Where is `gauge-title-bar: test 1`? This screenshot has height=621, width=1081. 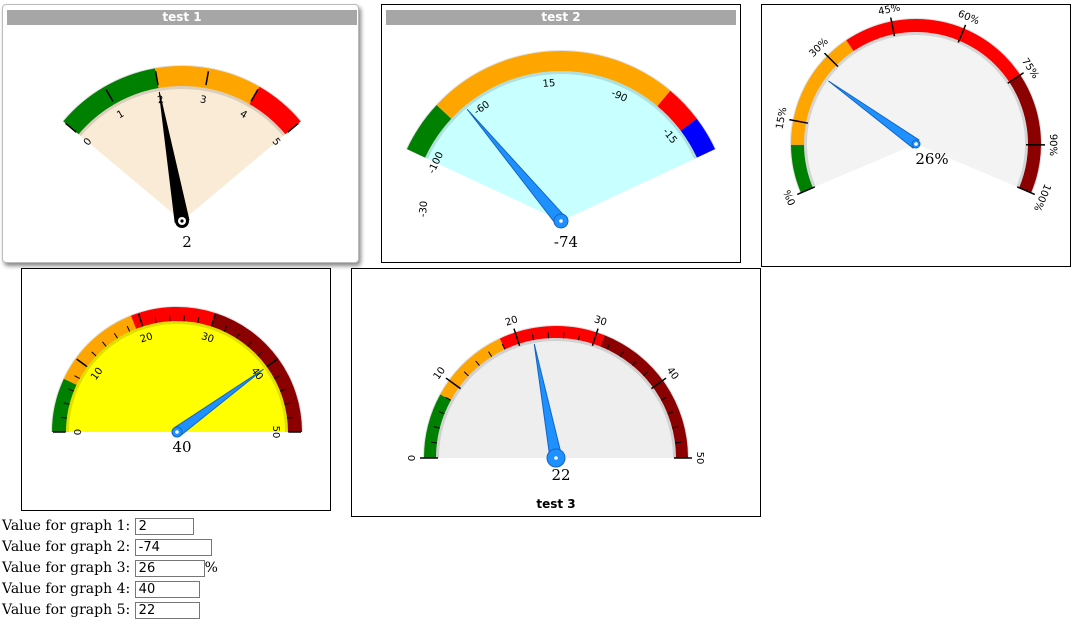 gauge-title-bar: test 1 is located at coordinates (182, 17).